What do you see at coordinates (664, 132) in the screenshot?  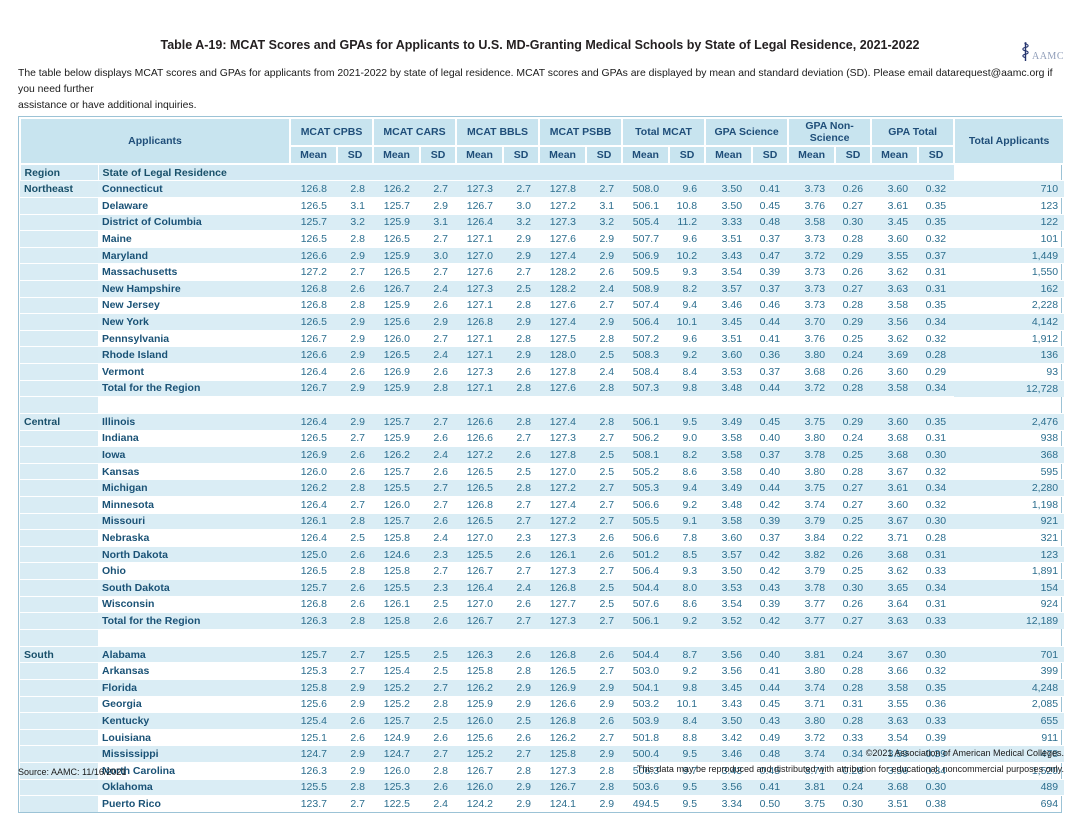 I see `col-group-total-mcat: Total MCAT` at bounding box center [664, 132].